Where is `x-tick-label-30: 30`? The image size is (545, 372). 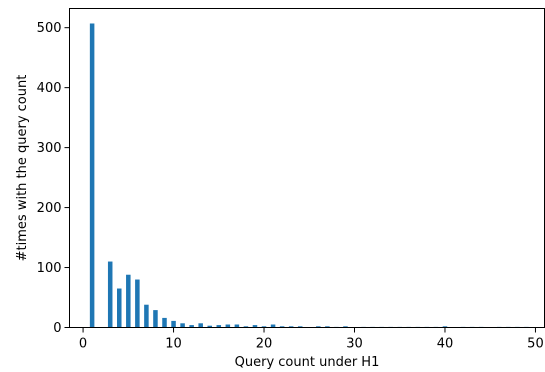 x-tick-label-30: 30 is located at coordinates (354, 344).